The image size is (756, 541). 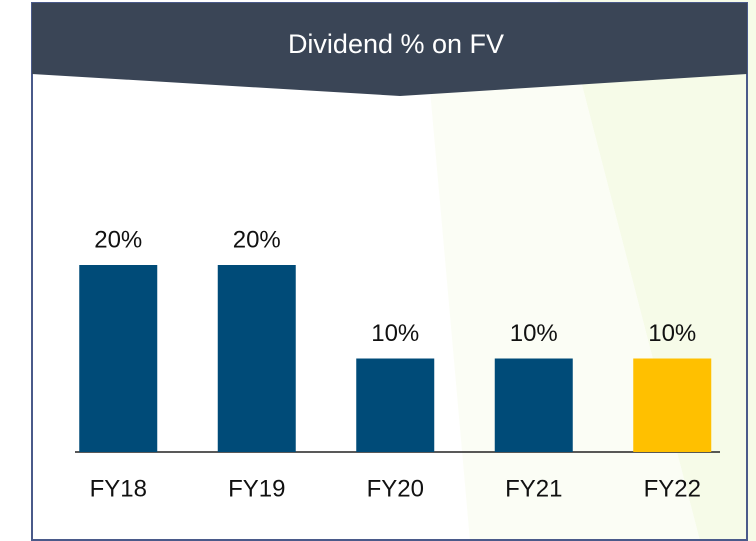 What do you see at coordinates (396, 44) in the screenshot?
I see `chart-title: Dividend % on FV` at bounding box center [396, 44].